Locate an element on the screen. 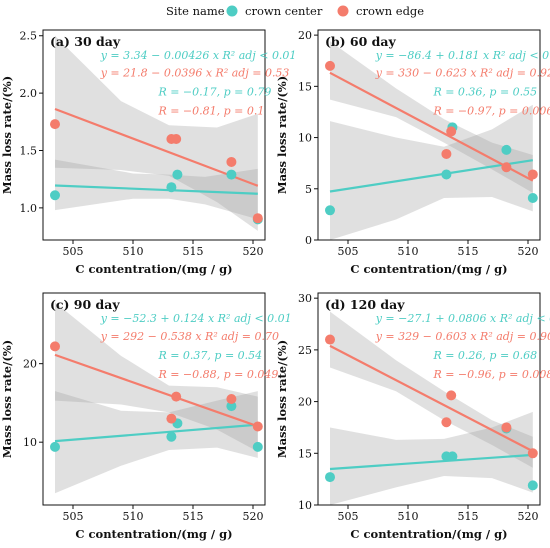 The image size is (550, 548). annotation-edge: R = −0.88, p = 0.049 is located at coordinates (217, 374).